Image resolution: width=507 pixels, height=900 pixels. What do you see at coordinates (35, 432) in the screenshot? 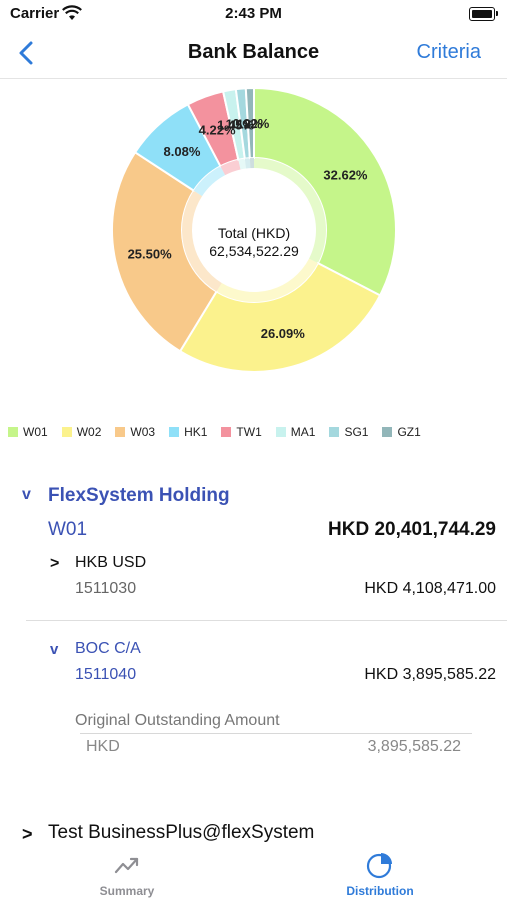
I see `legend-label: W01` at bounding box center [35, 432].